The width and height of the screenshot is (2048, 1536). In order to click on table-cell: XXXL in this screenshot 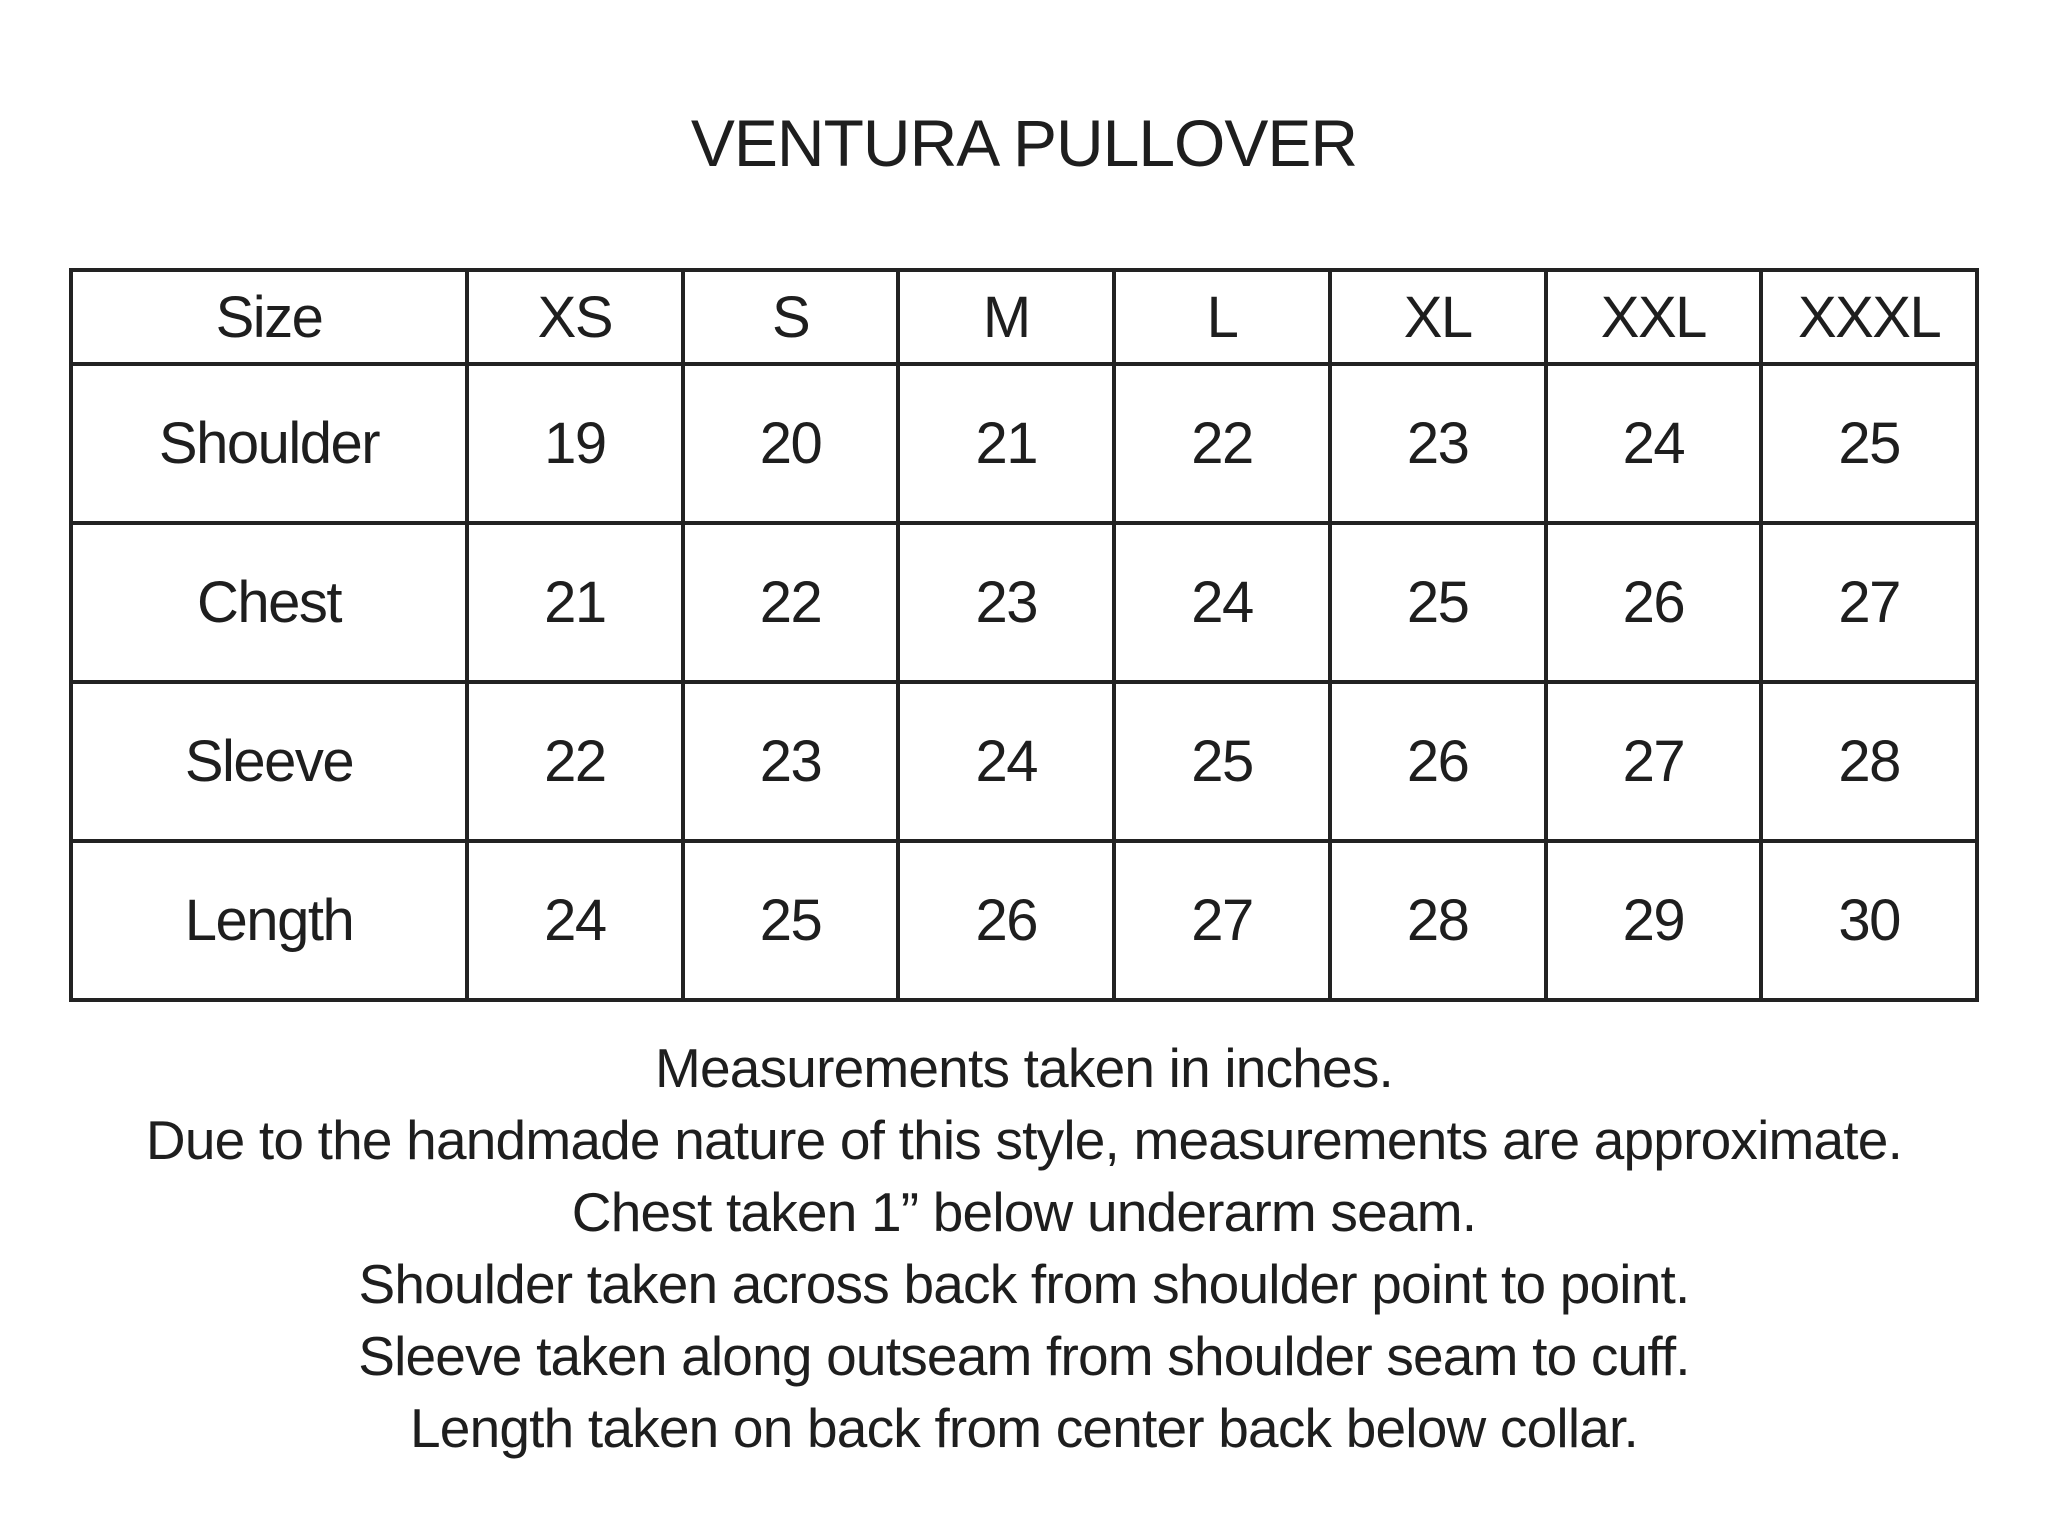, I will do `click(1869, 317)`.